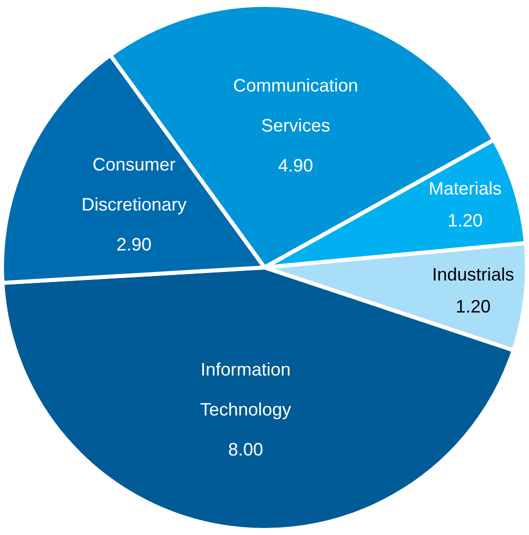  What do you see at coordinates (134, 244) in the screenshot?
I see `data-label: 2.90` at bounding box center [134, 244].